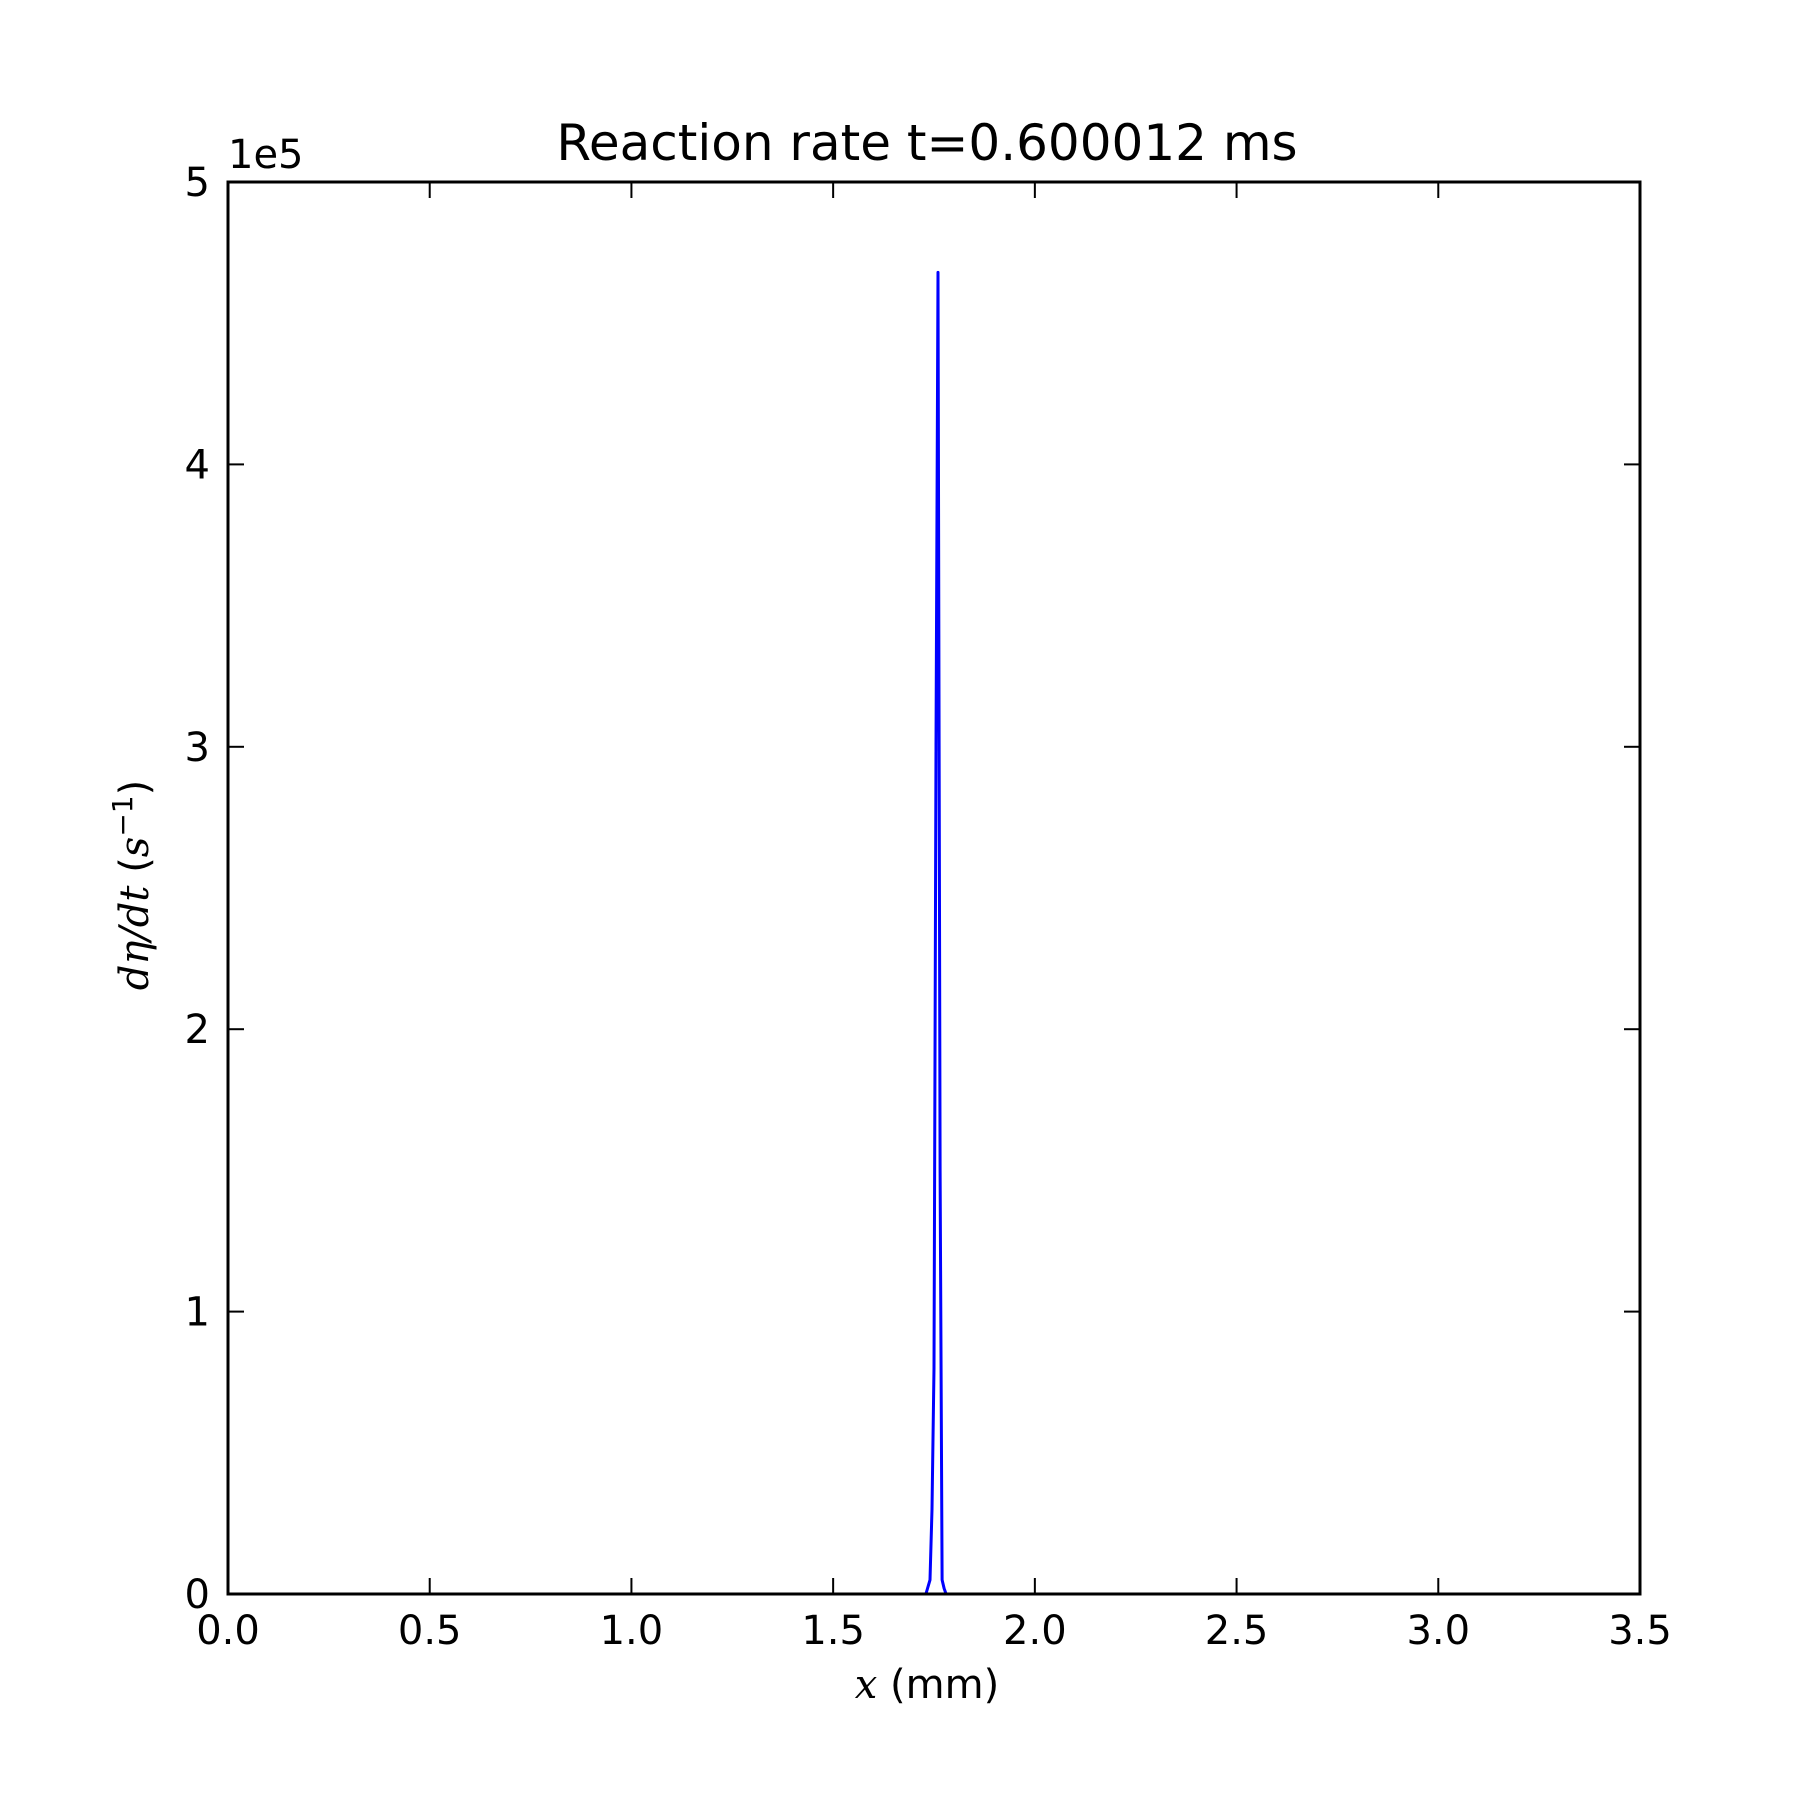 The height and width of the screenshot is (1800, 1800). I want to click on x-tick-label: 2.5, so click(1237, 1631).